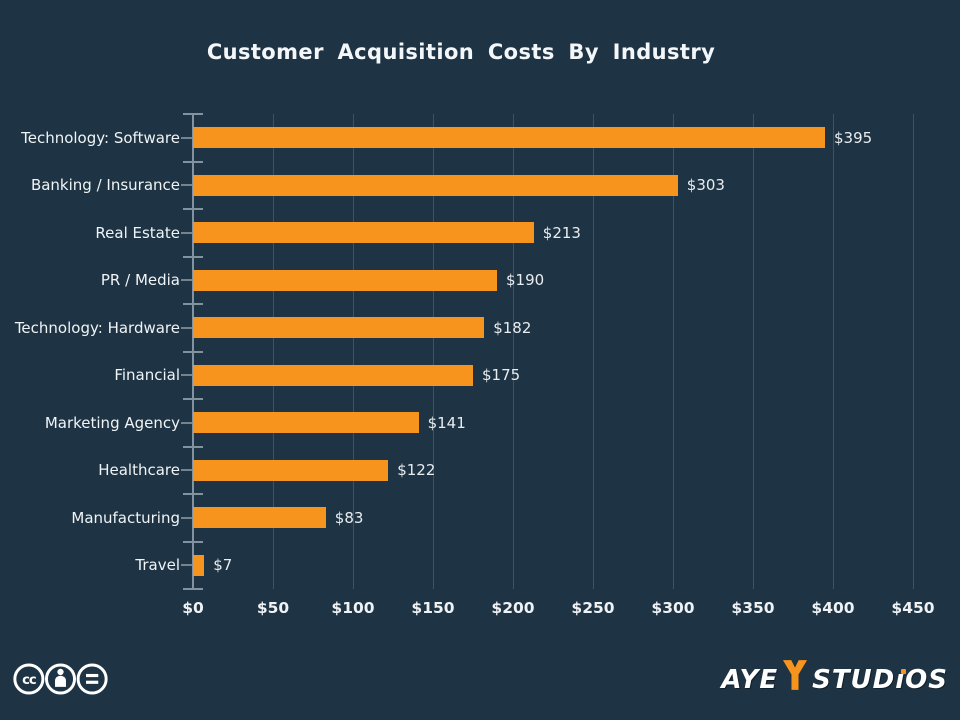 The image size is (960, 720). Describe the element at coordinates (105, 185) in the screenshot. I see `category-label: Banking / Insurance` at that location.